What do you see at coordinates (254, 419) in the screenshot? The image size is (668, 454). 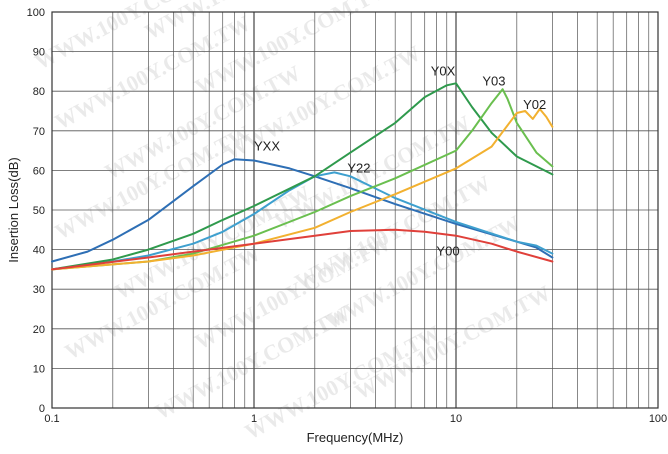 I see `x-tick-label: 1` at bounding box center [254, 419].